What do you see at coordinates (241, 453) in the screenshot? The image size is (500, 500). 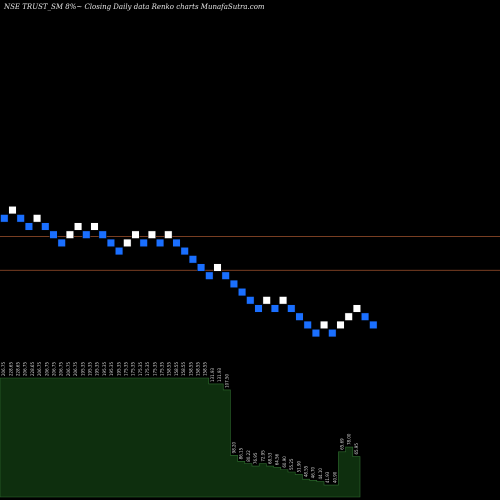 I see `volume-label: 86.15` at bounding box center [241, 453].